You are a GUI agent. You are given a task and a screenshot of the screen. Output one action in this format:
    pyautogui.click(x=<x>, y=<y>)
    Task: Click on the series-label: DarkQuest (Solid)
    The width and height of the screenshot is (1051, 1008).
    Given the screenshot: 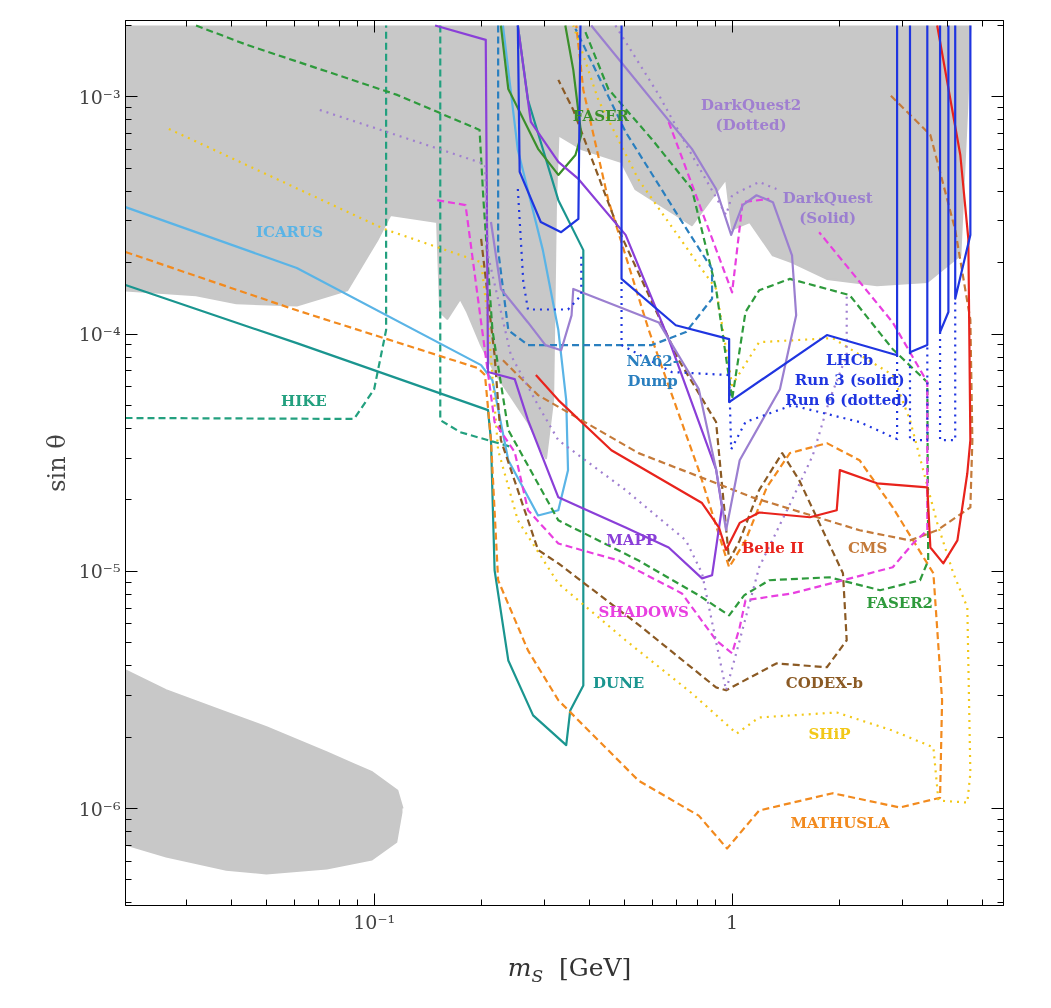 What is the action you would take?
    pyautogui.click(x=827, y=208)
    